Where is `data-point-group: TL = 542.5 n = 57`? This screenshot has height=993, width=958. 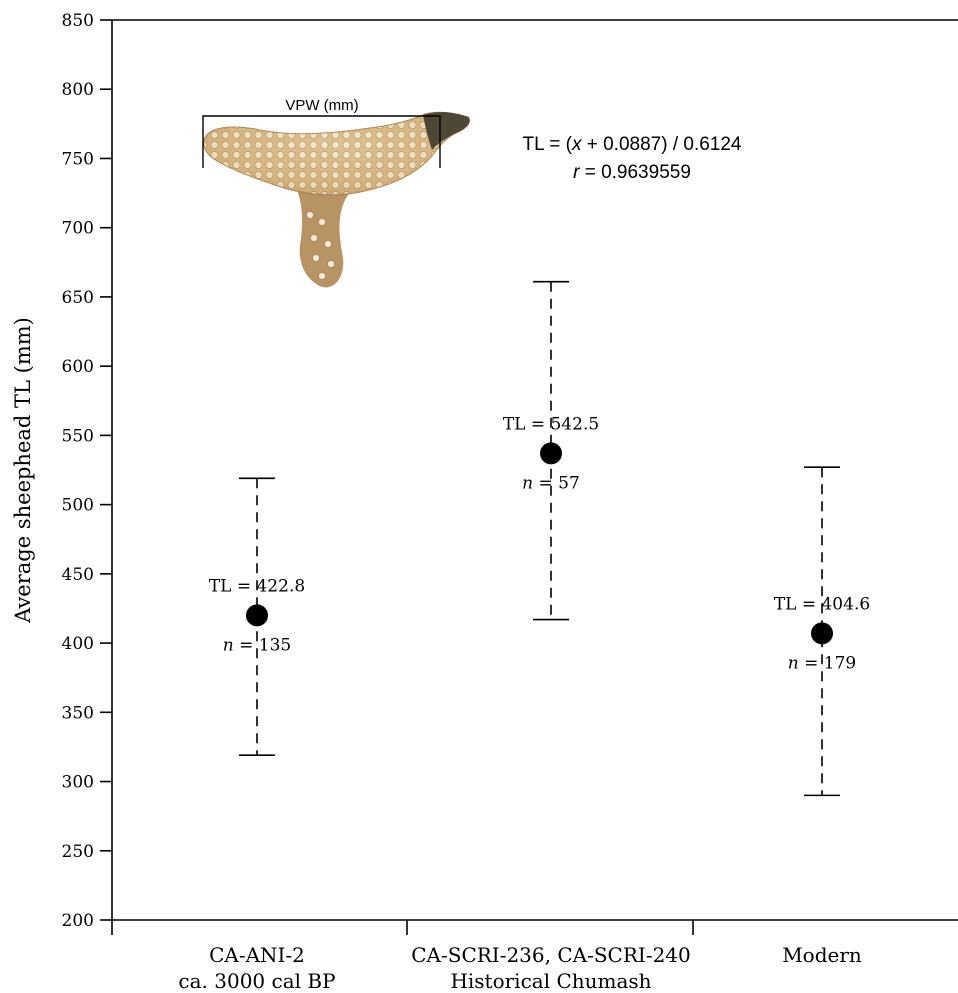 data-point-group: TL = 542.5 n = 57 is located at coordinates (551, 450).